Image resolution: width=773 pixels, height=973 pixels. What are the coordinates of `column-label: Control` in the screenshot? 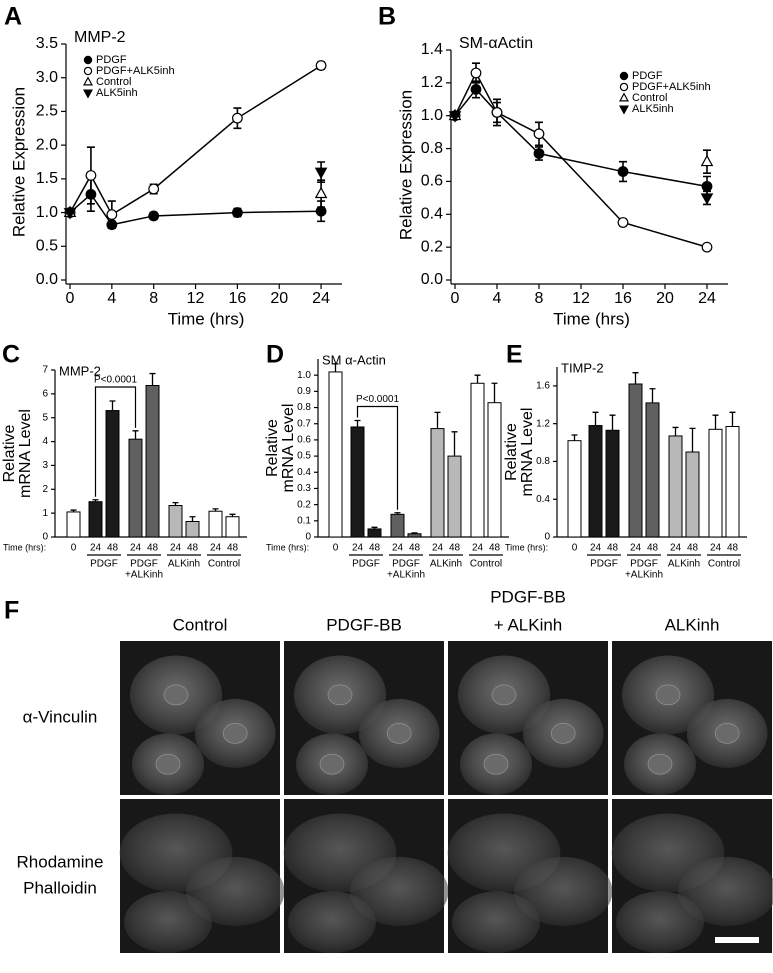 It's located at (200, 624).